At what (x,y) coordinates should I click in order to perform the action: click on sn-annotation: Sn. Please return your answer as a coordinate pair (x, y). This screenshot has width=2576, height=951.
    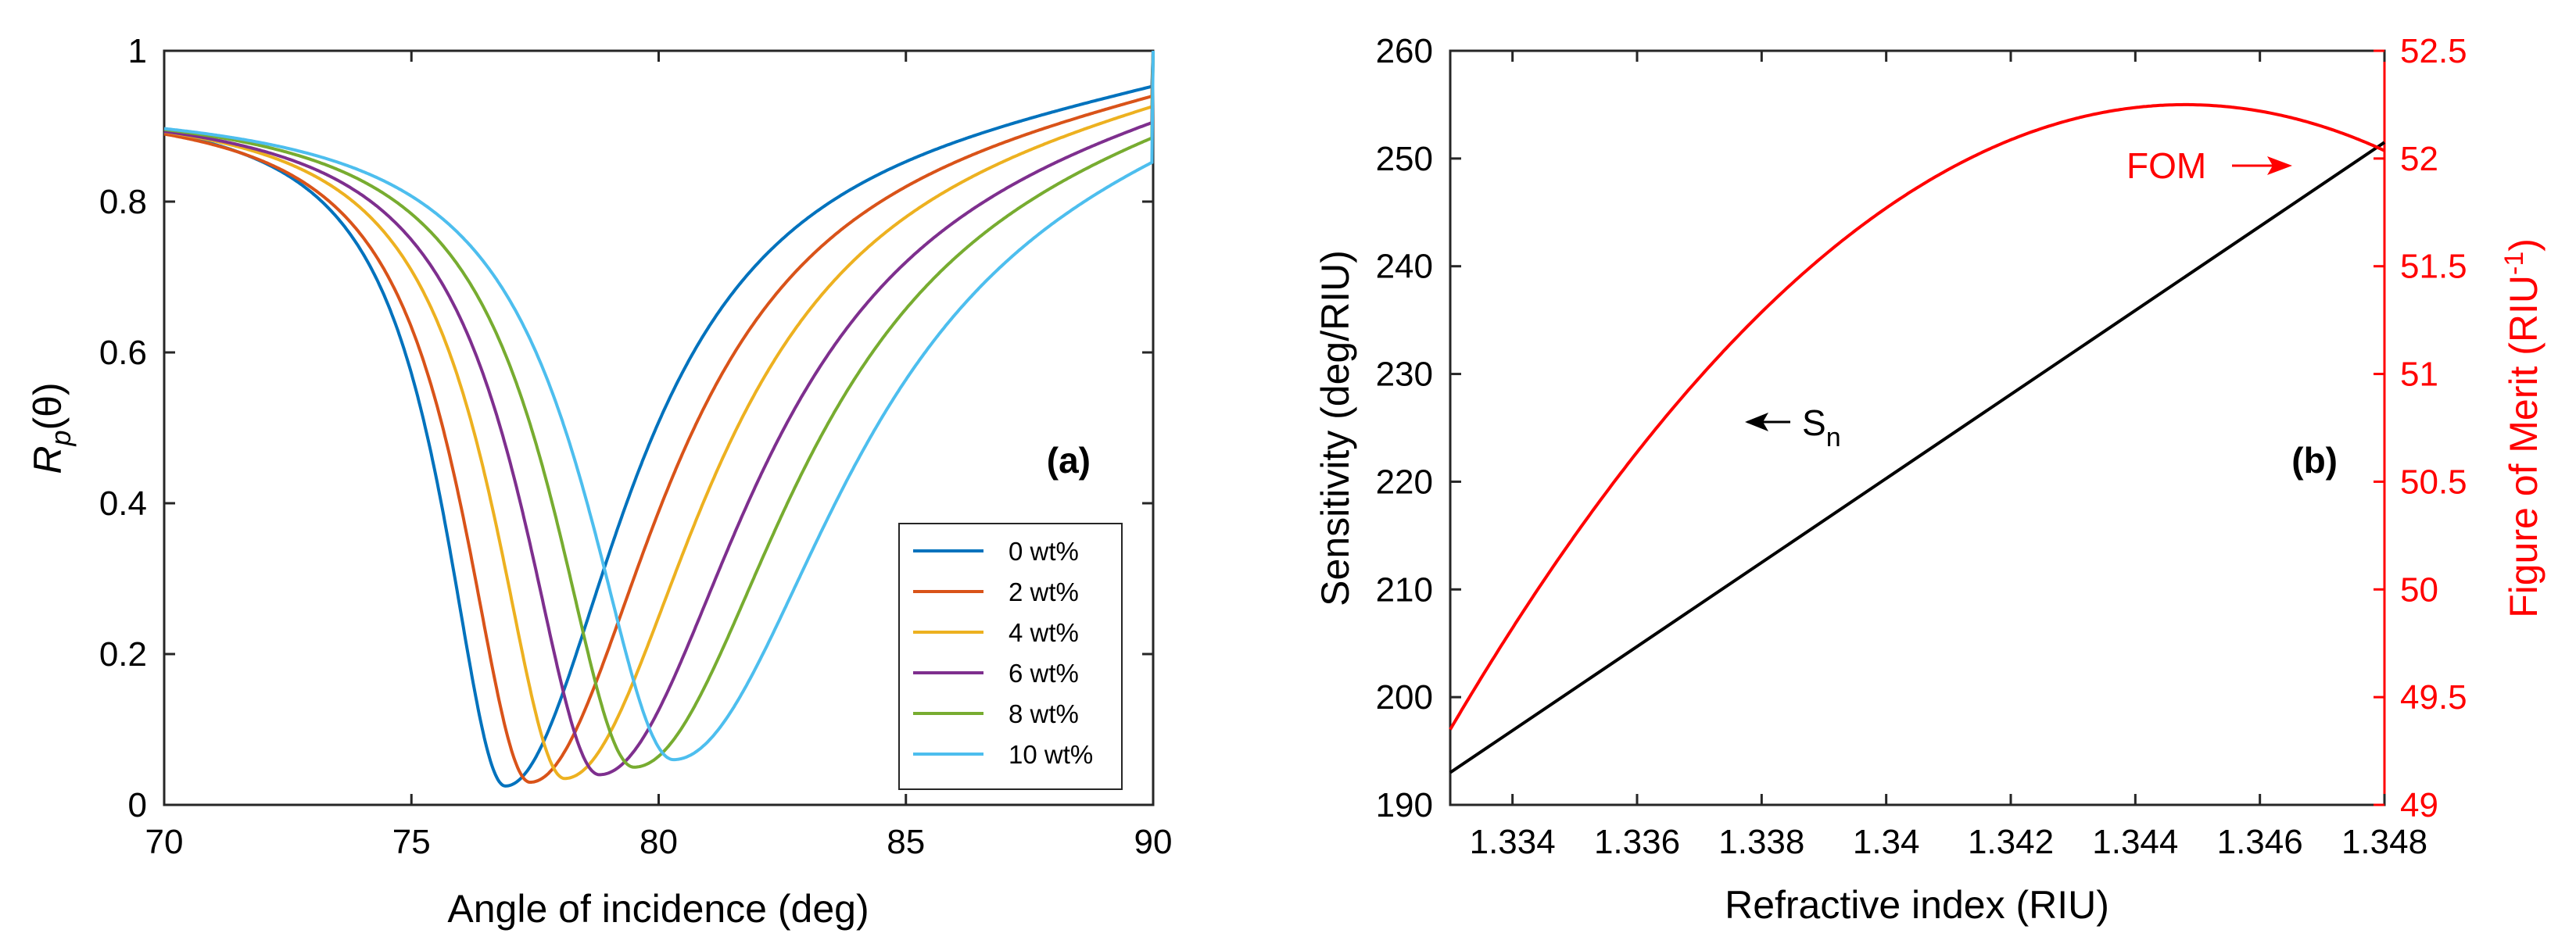
    Looking at the image, I should click on (1793, 427).